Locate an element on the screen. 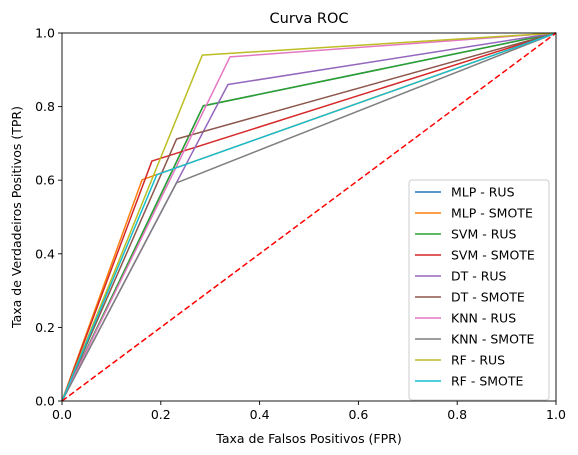 This screenshot has width=578, height=455. y-tick-label: 0.2 is located at coordinates (45, 327).